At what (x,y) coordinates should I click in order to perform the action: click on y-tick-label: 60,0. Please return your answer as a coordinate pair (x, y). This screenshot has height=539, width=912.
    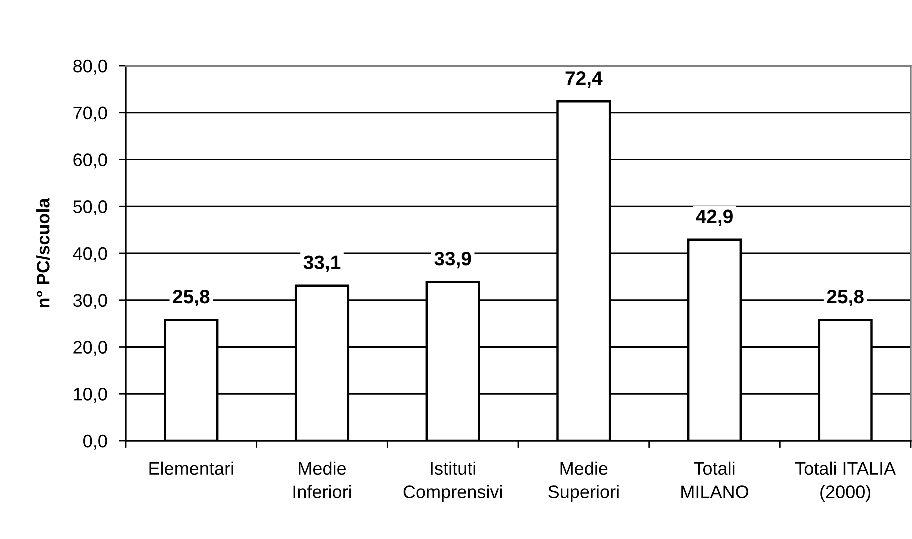
    Looking at the image, I should click on (91, 161).